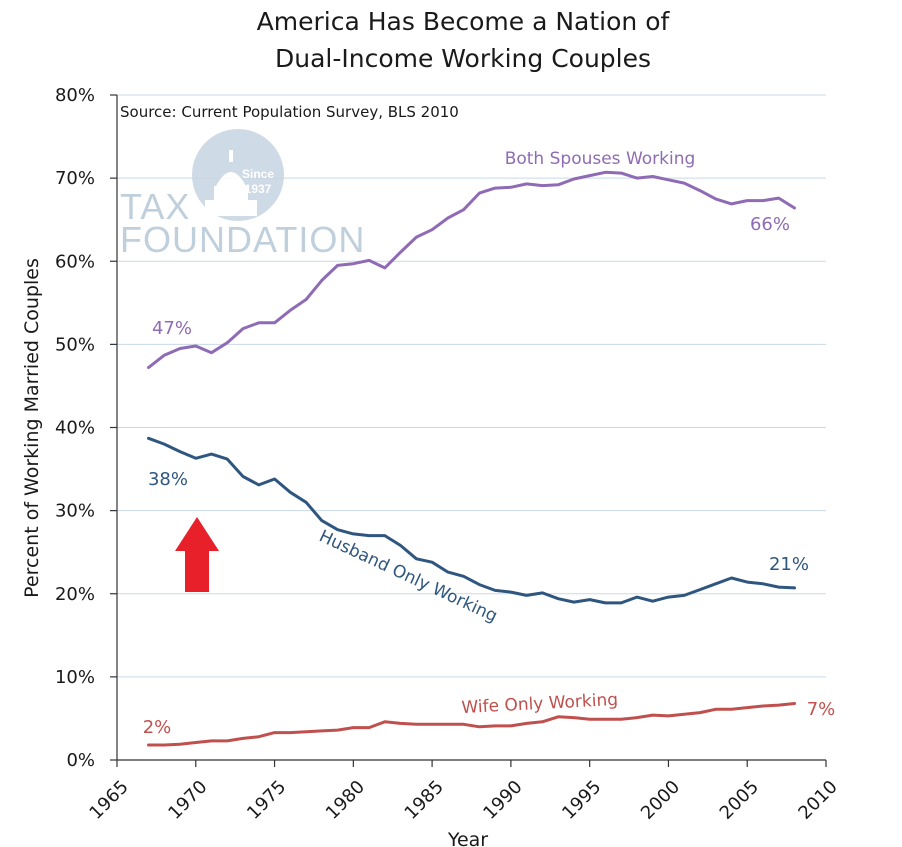 The height and width of the screenshot is (847, 902). What do you see at coordinates (197, 554) in the screenshot?
I see `red-up-arrow-icon` at bounding box center [197, 554].